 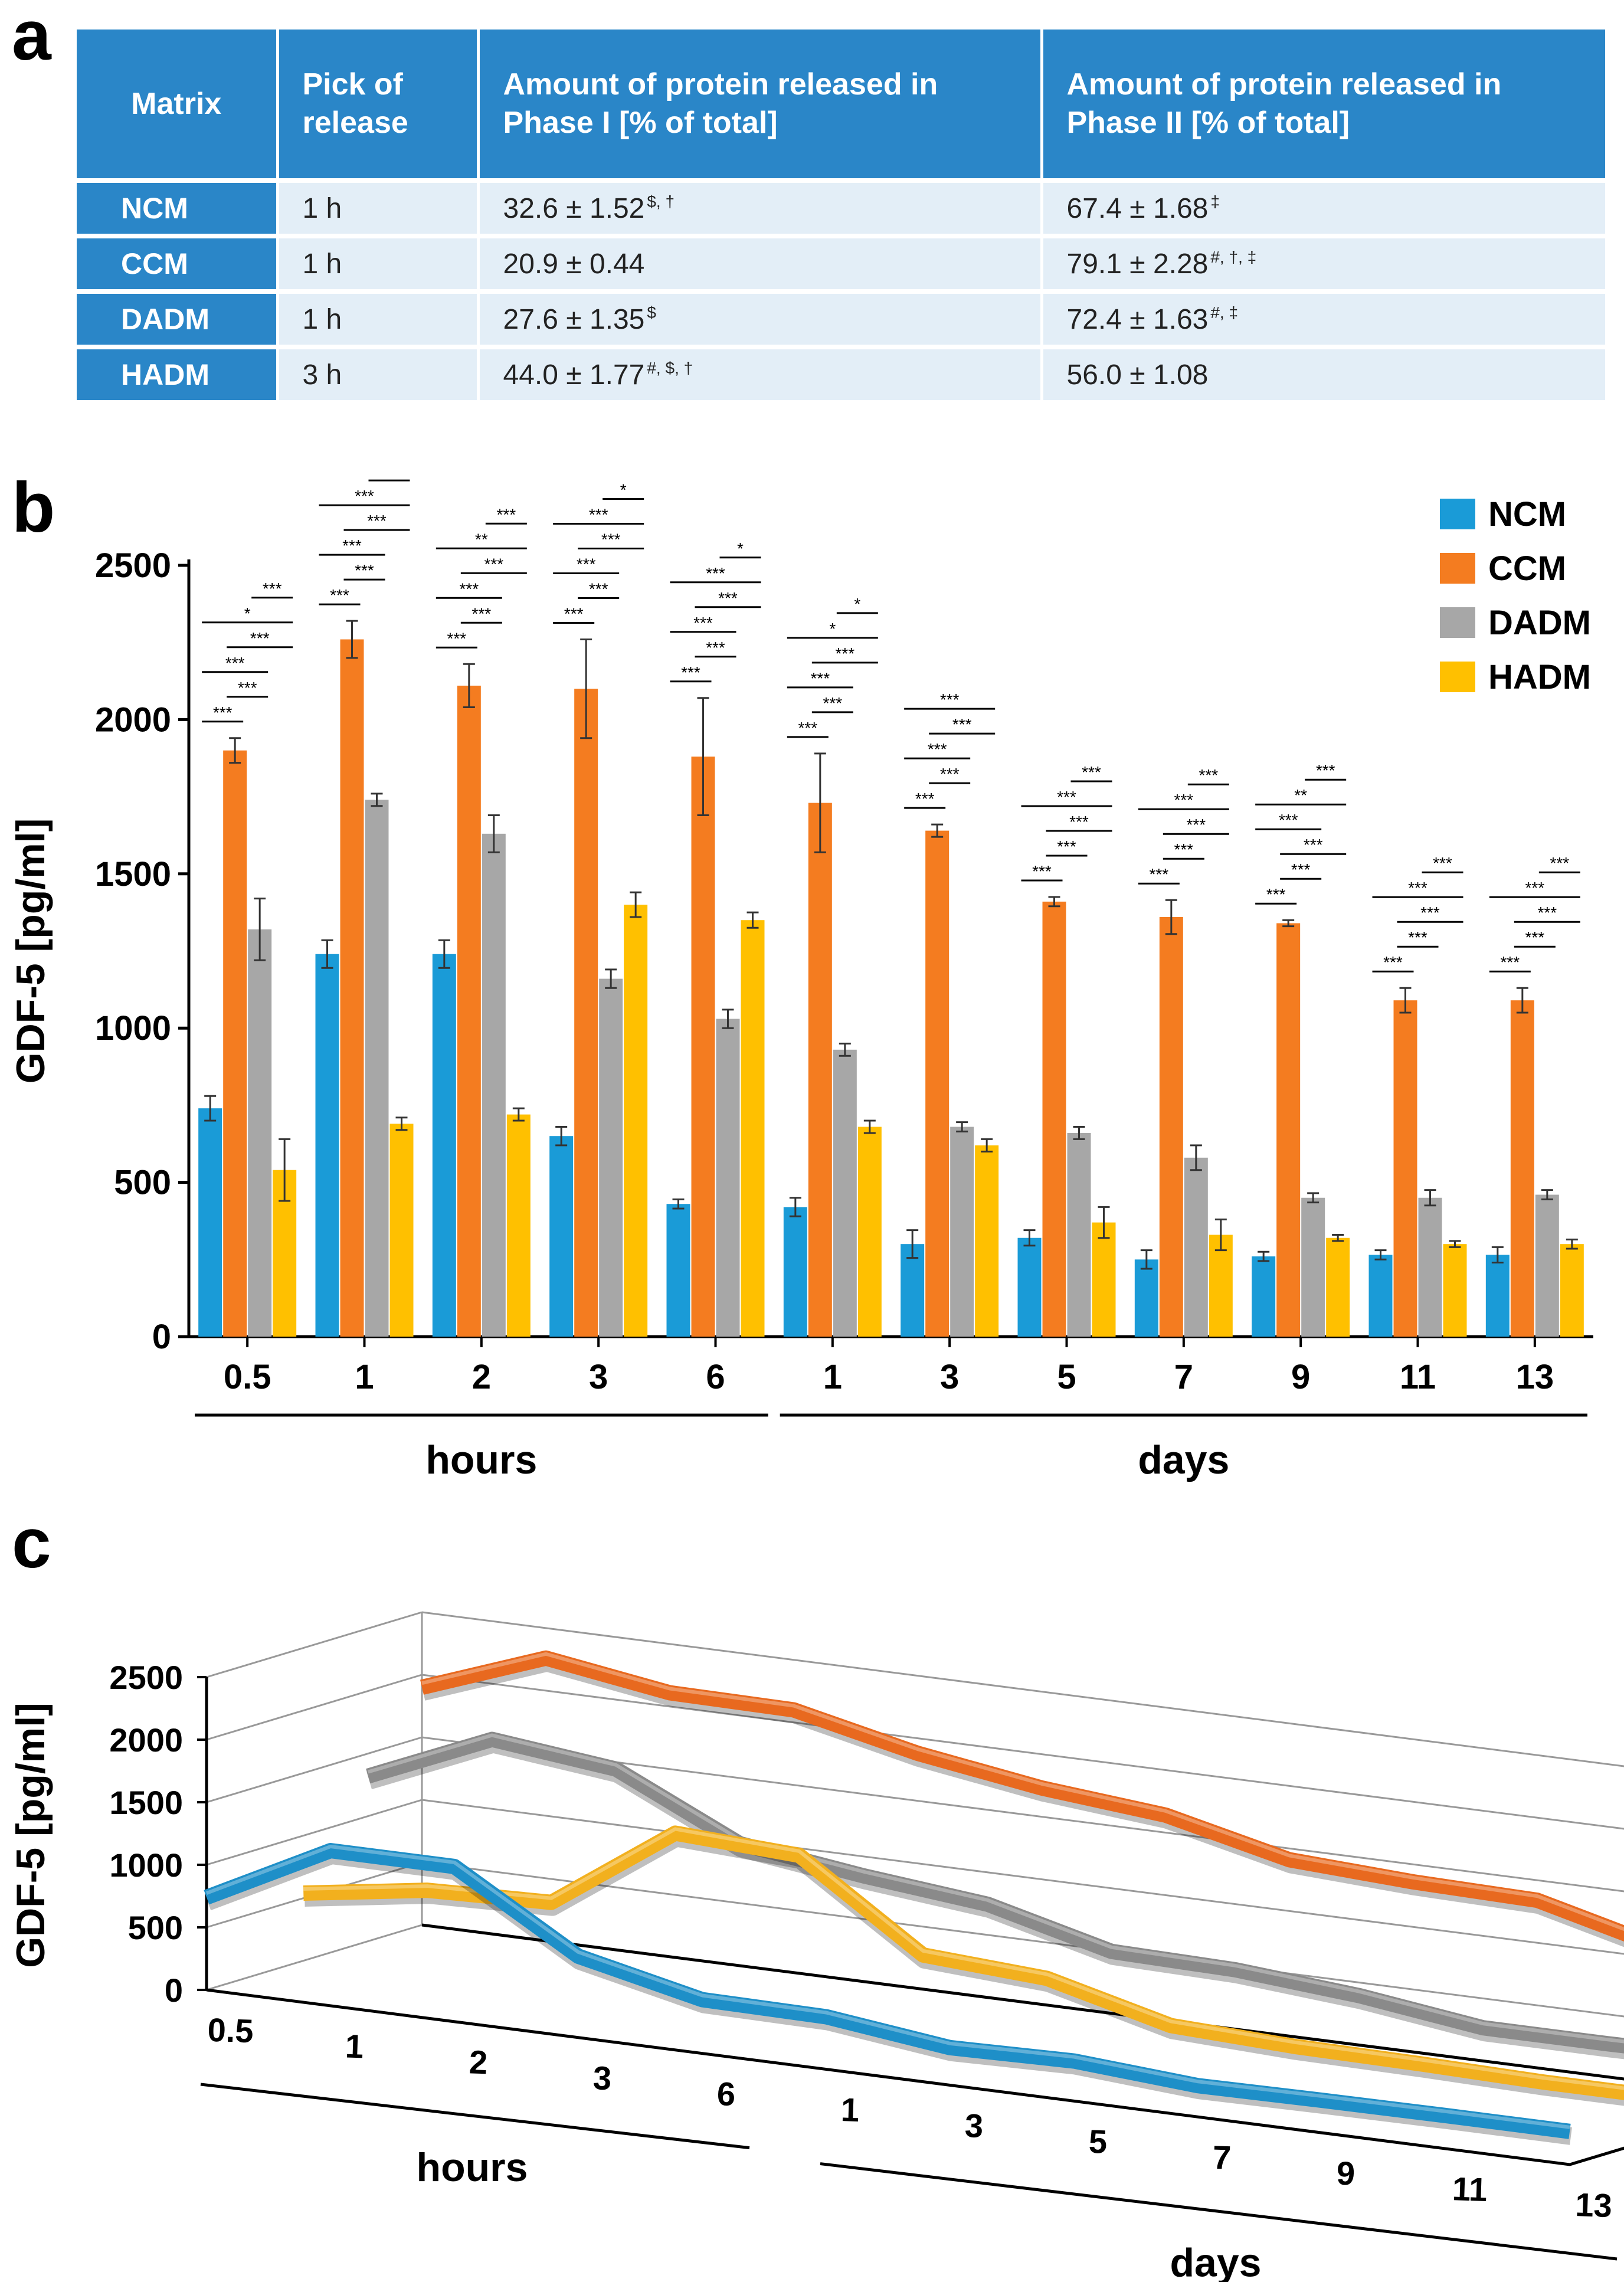 What do you see at coordinates (1323, 209) in the screenshot?
I see `phase2-cell: 67.4 ± 1.68 ‡` at bounding box center [1323, 209].